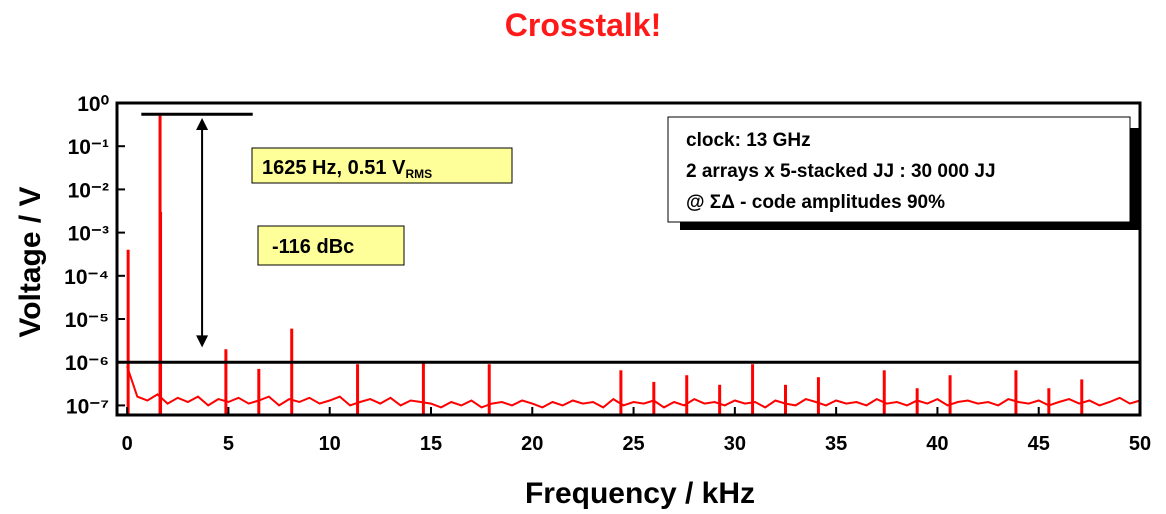  I want to click on annotation-text: 1625 Hz, 0.51 V, so click(334, 168).